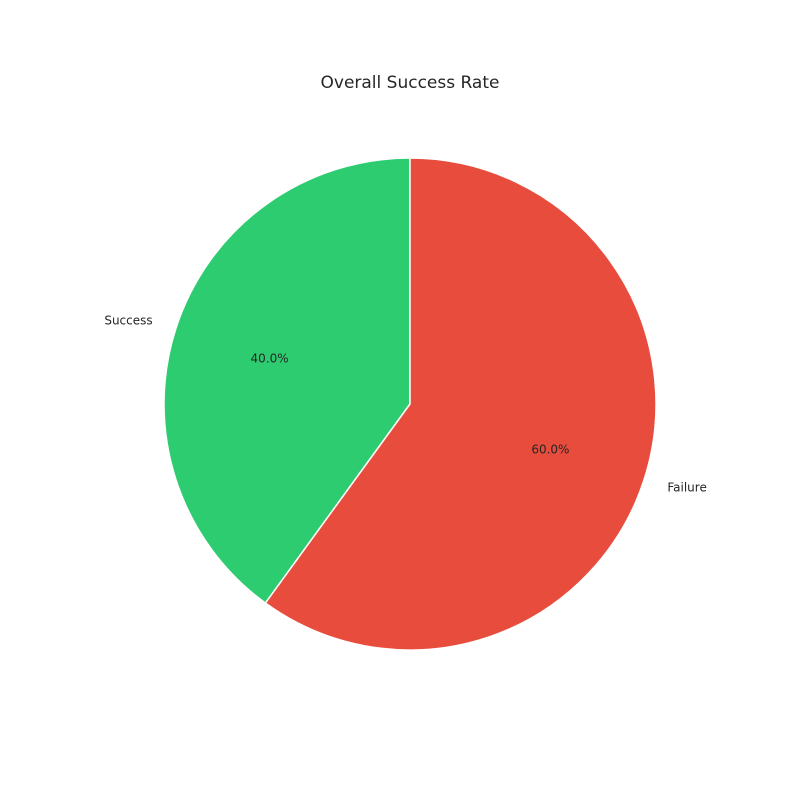 This screenshot has height=800, width=800. What do you see at coordinates (128, 320) in the screenshot?
I see `slice-label-success: Success` at bounding box center [128, 320].